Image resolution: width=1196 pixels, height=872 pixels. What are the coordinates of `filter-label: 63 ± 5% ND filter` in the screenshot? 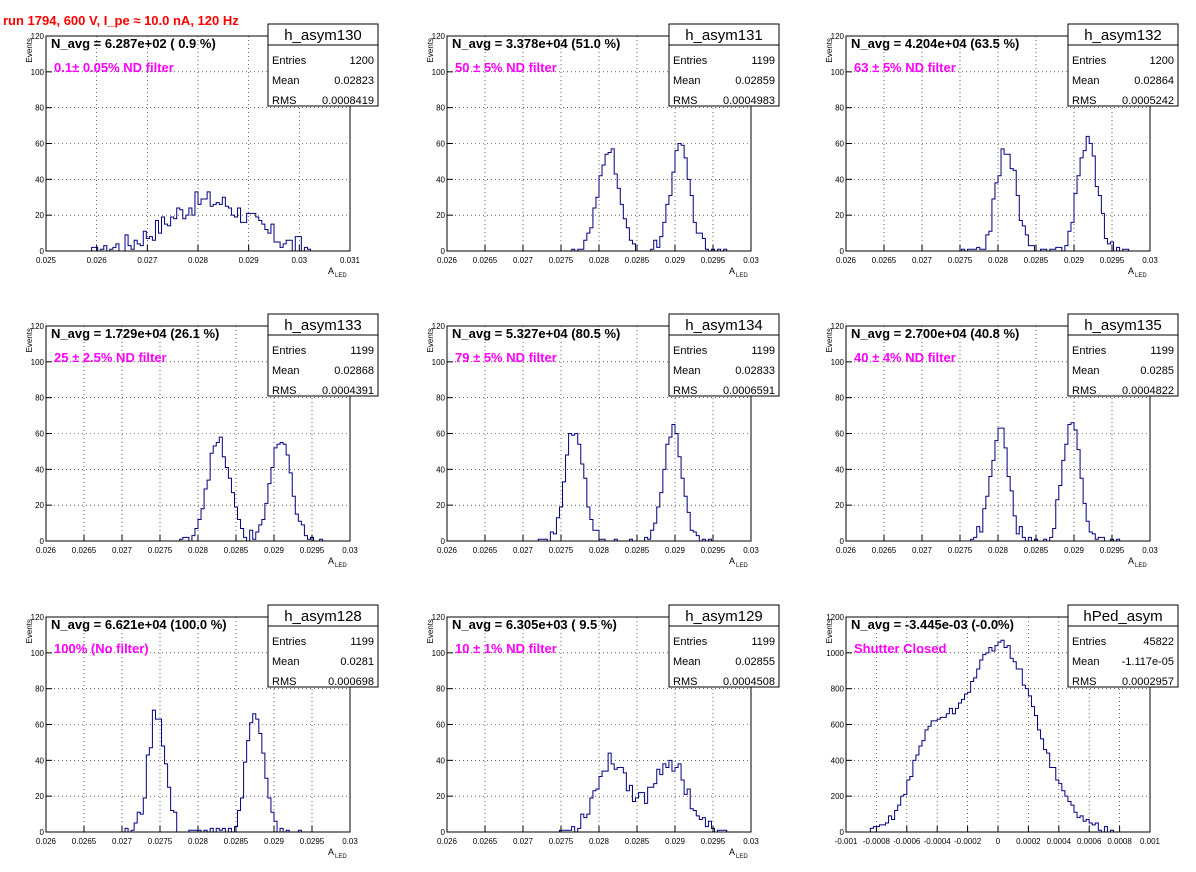 It's located at (905, 67).